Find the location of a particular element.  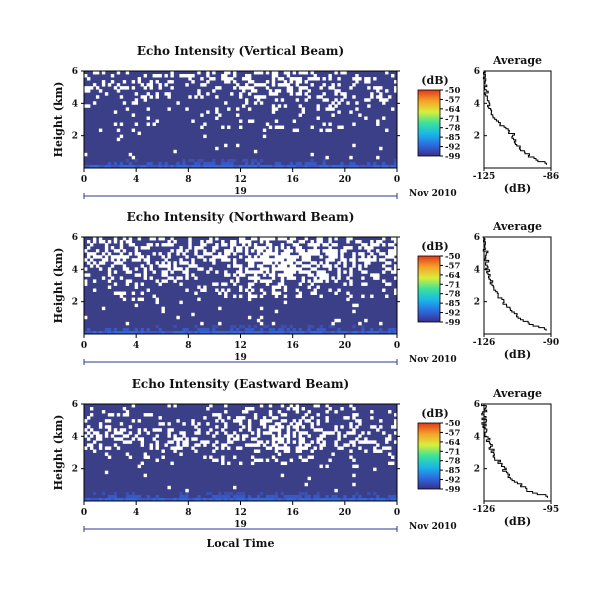

avg-y-tick-label: 6 is located at coordinates (477, 405).